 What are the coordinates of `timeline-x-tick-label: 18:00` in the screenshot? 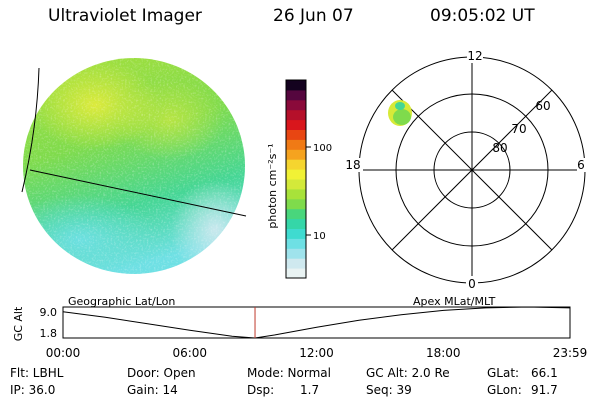 It's located at (443, 353).